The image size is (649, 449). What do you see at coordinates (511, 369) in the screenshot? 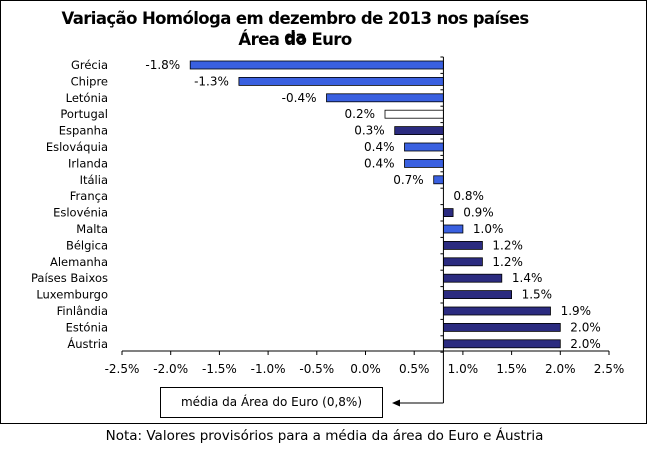
I see `x-tick-label: 1.5%` at bounding box center [511, 369].